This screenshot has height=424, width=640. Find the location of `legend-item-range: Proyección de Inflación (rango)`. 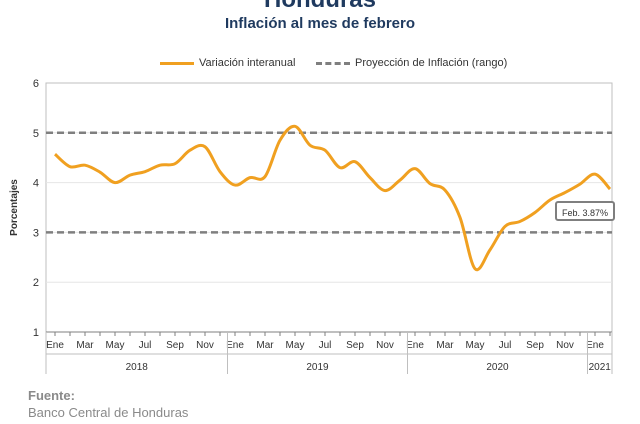

legend-item-range: Proyección de Inflación (rango) is located at coordinates (411, 63).